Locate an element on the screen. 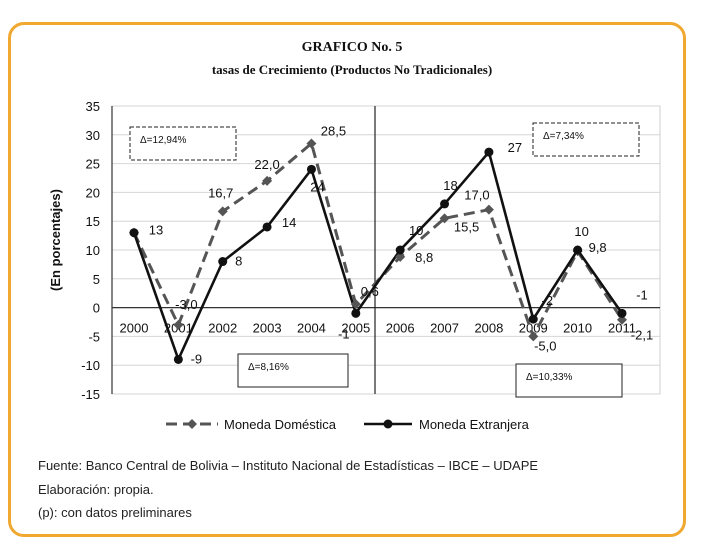 The width and height of the screenshot is (704, 547). delta-annotation: Δ=8,16% is located at coordinates (268, 367).